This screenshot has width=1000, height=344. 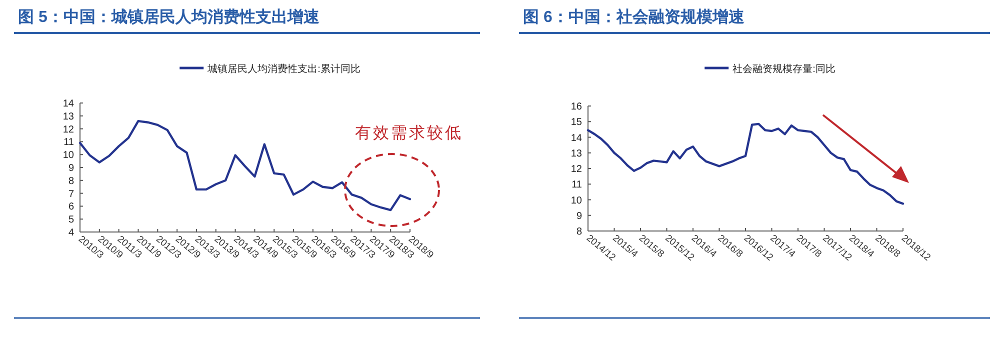 What do you see at coordinates (169, 17) in the screenshot?
I see `chart-title: 图 5：中国：城镇居民人均消费性支出增速` at bounding box center [169, 17].